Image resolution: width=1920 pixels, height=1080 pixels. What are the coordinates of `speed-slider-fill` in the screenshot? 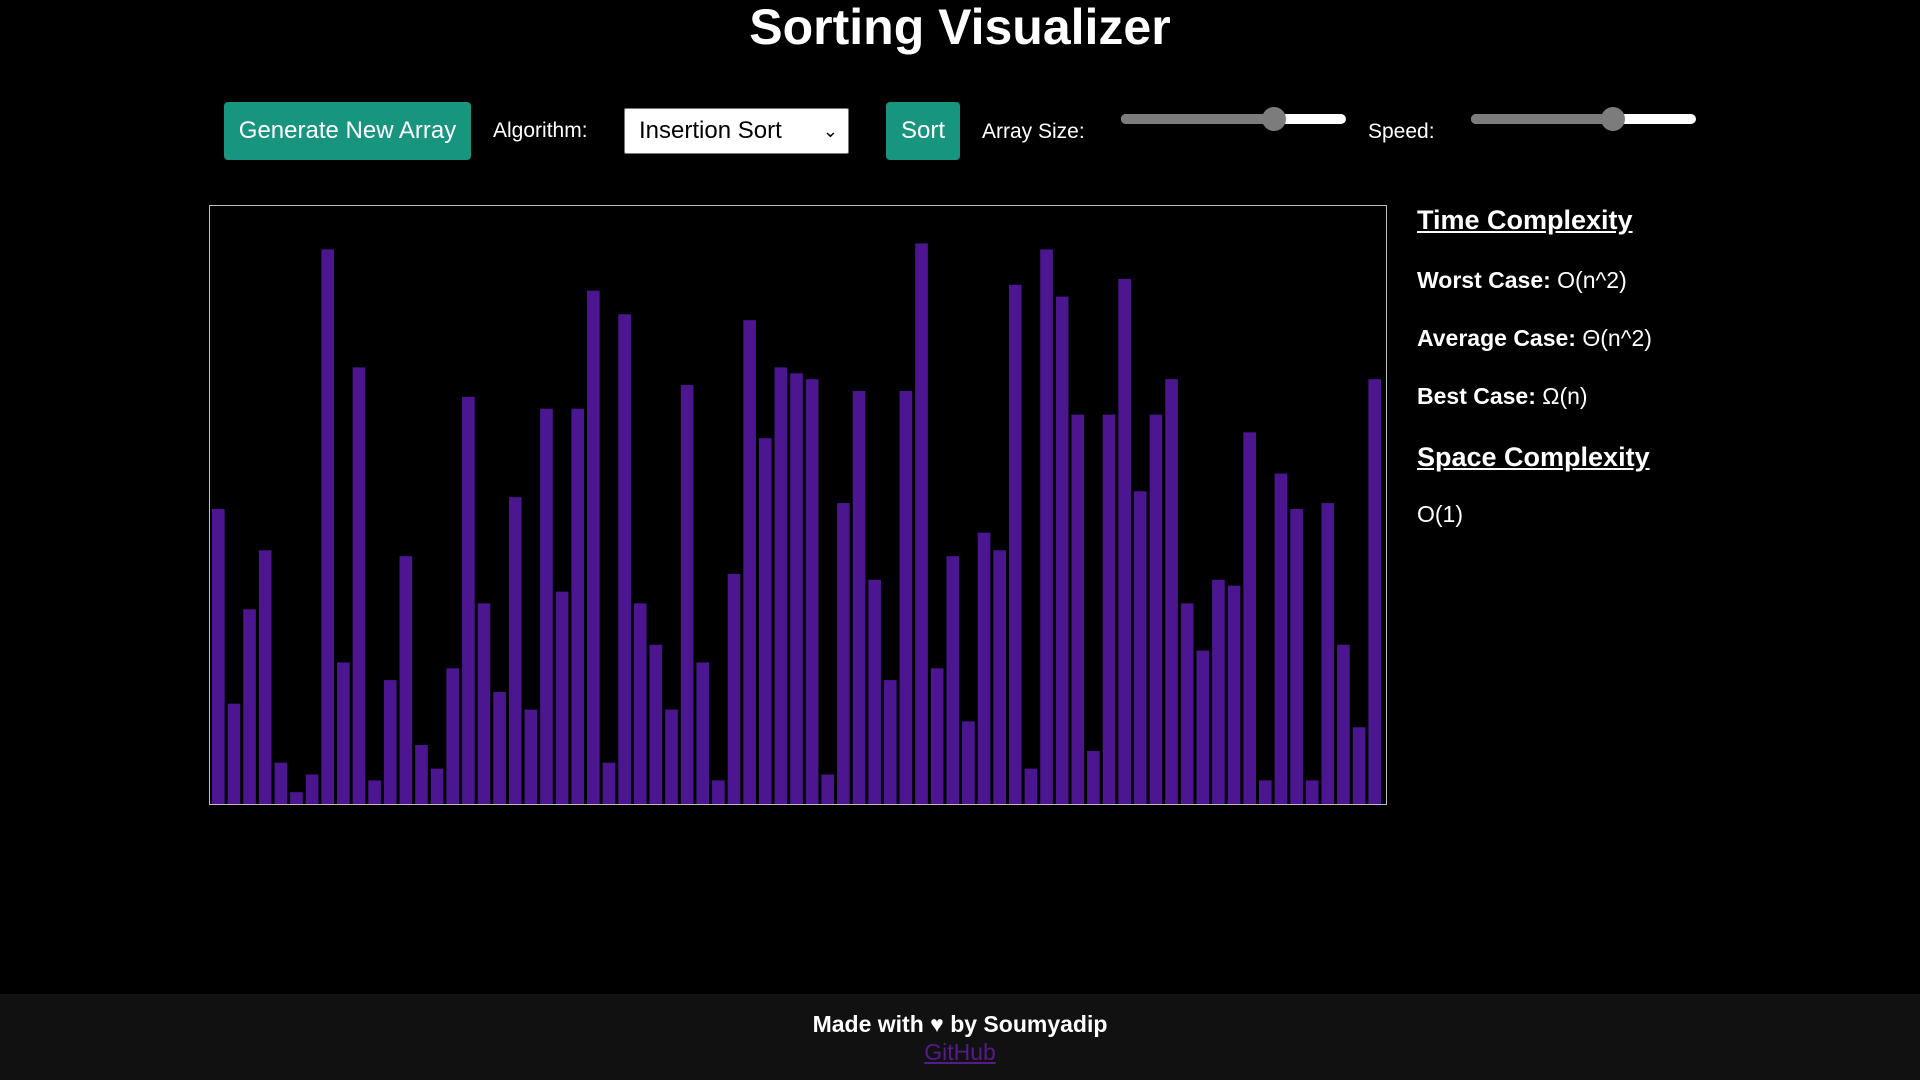 It's located at (1542, 119).